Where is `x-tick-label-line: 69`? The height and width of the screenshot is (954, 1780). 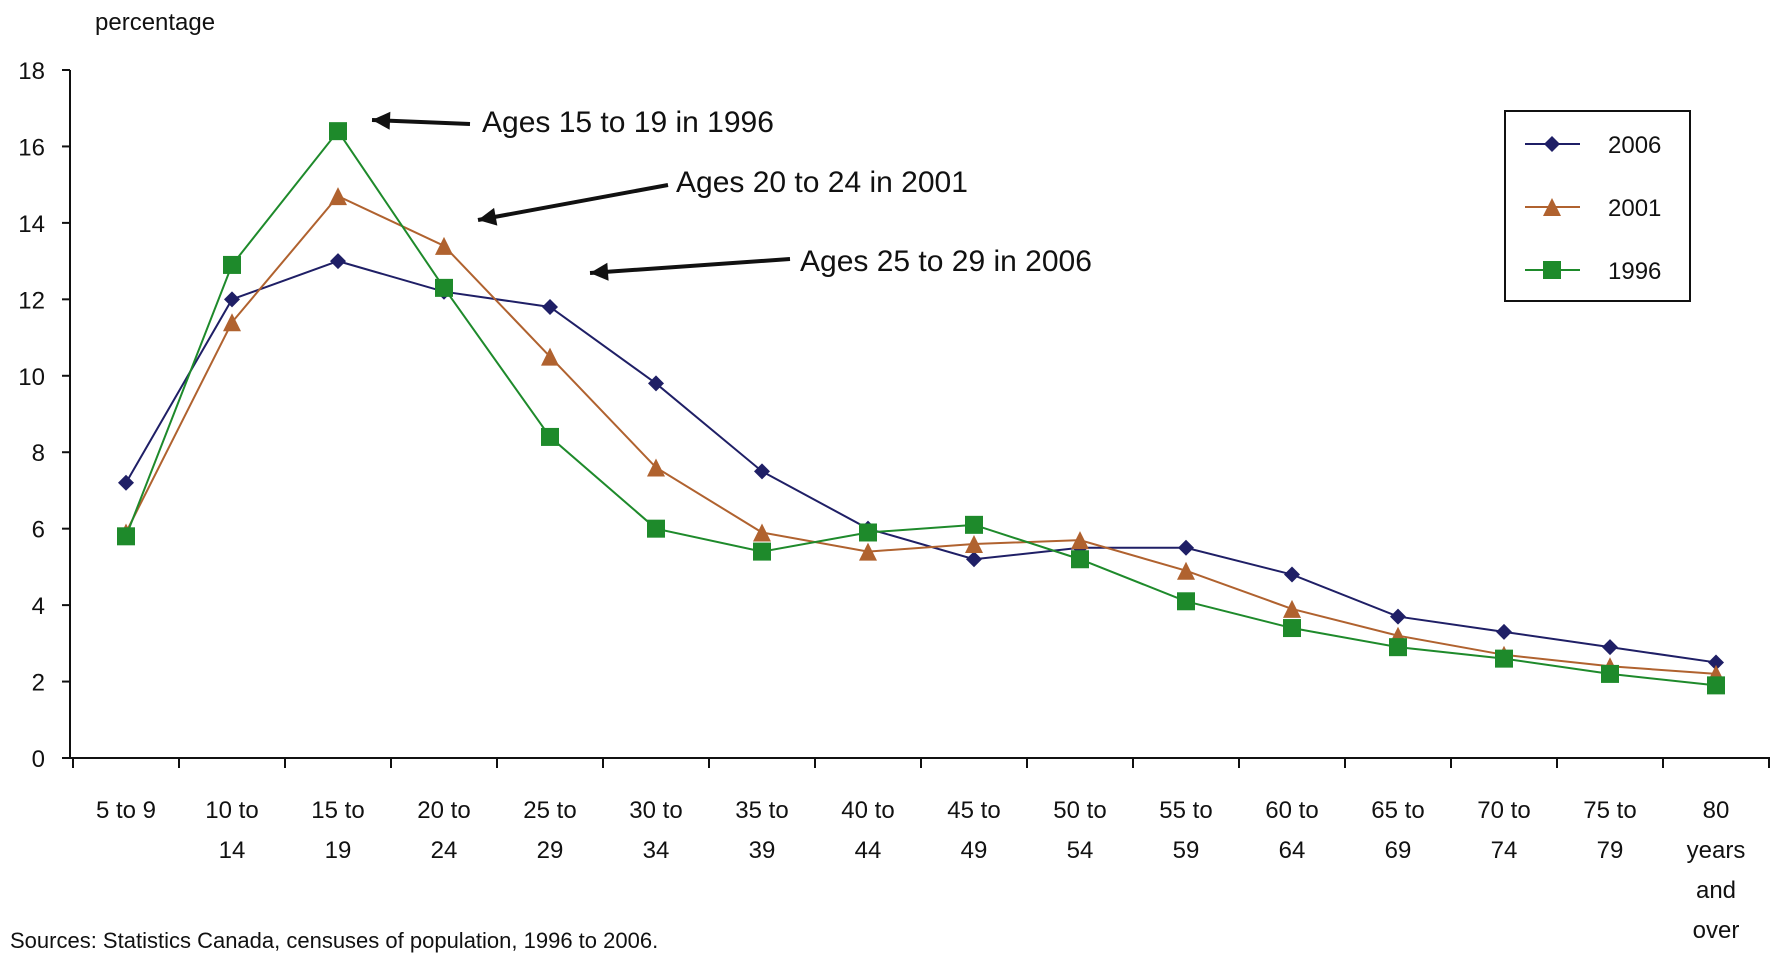
x-tick-label-line: 69 is located at coordinates (1398, 850).